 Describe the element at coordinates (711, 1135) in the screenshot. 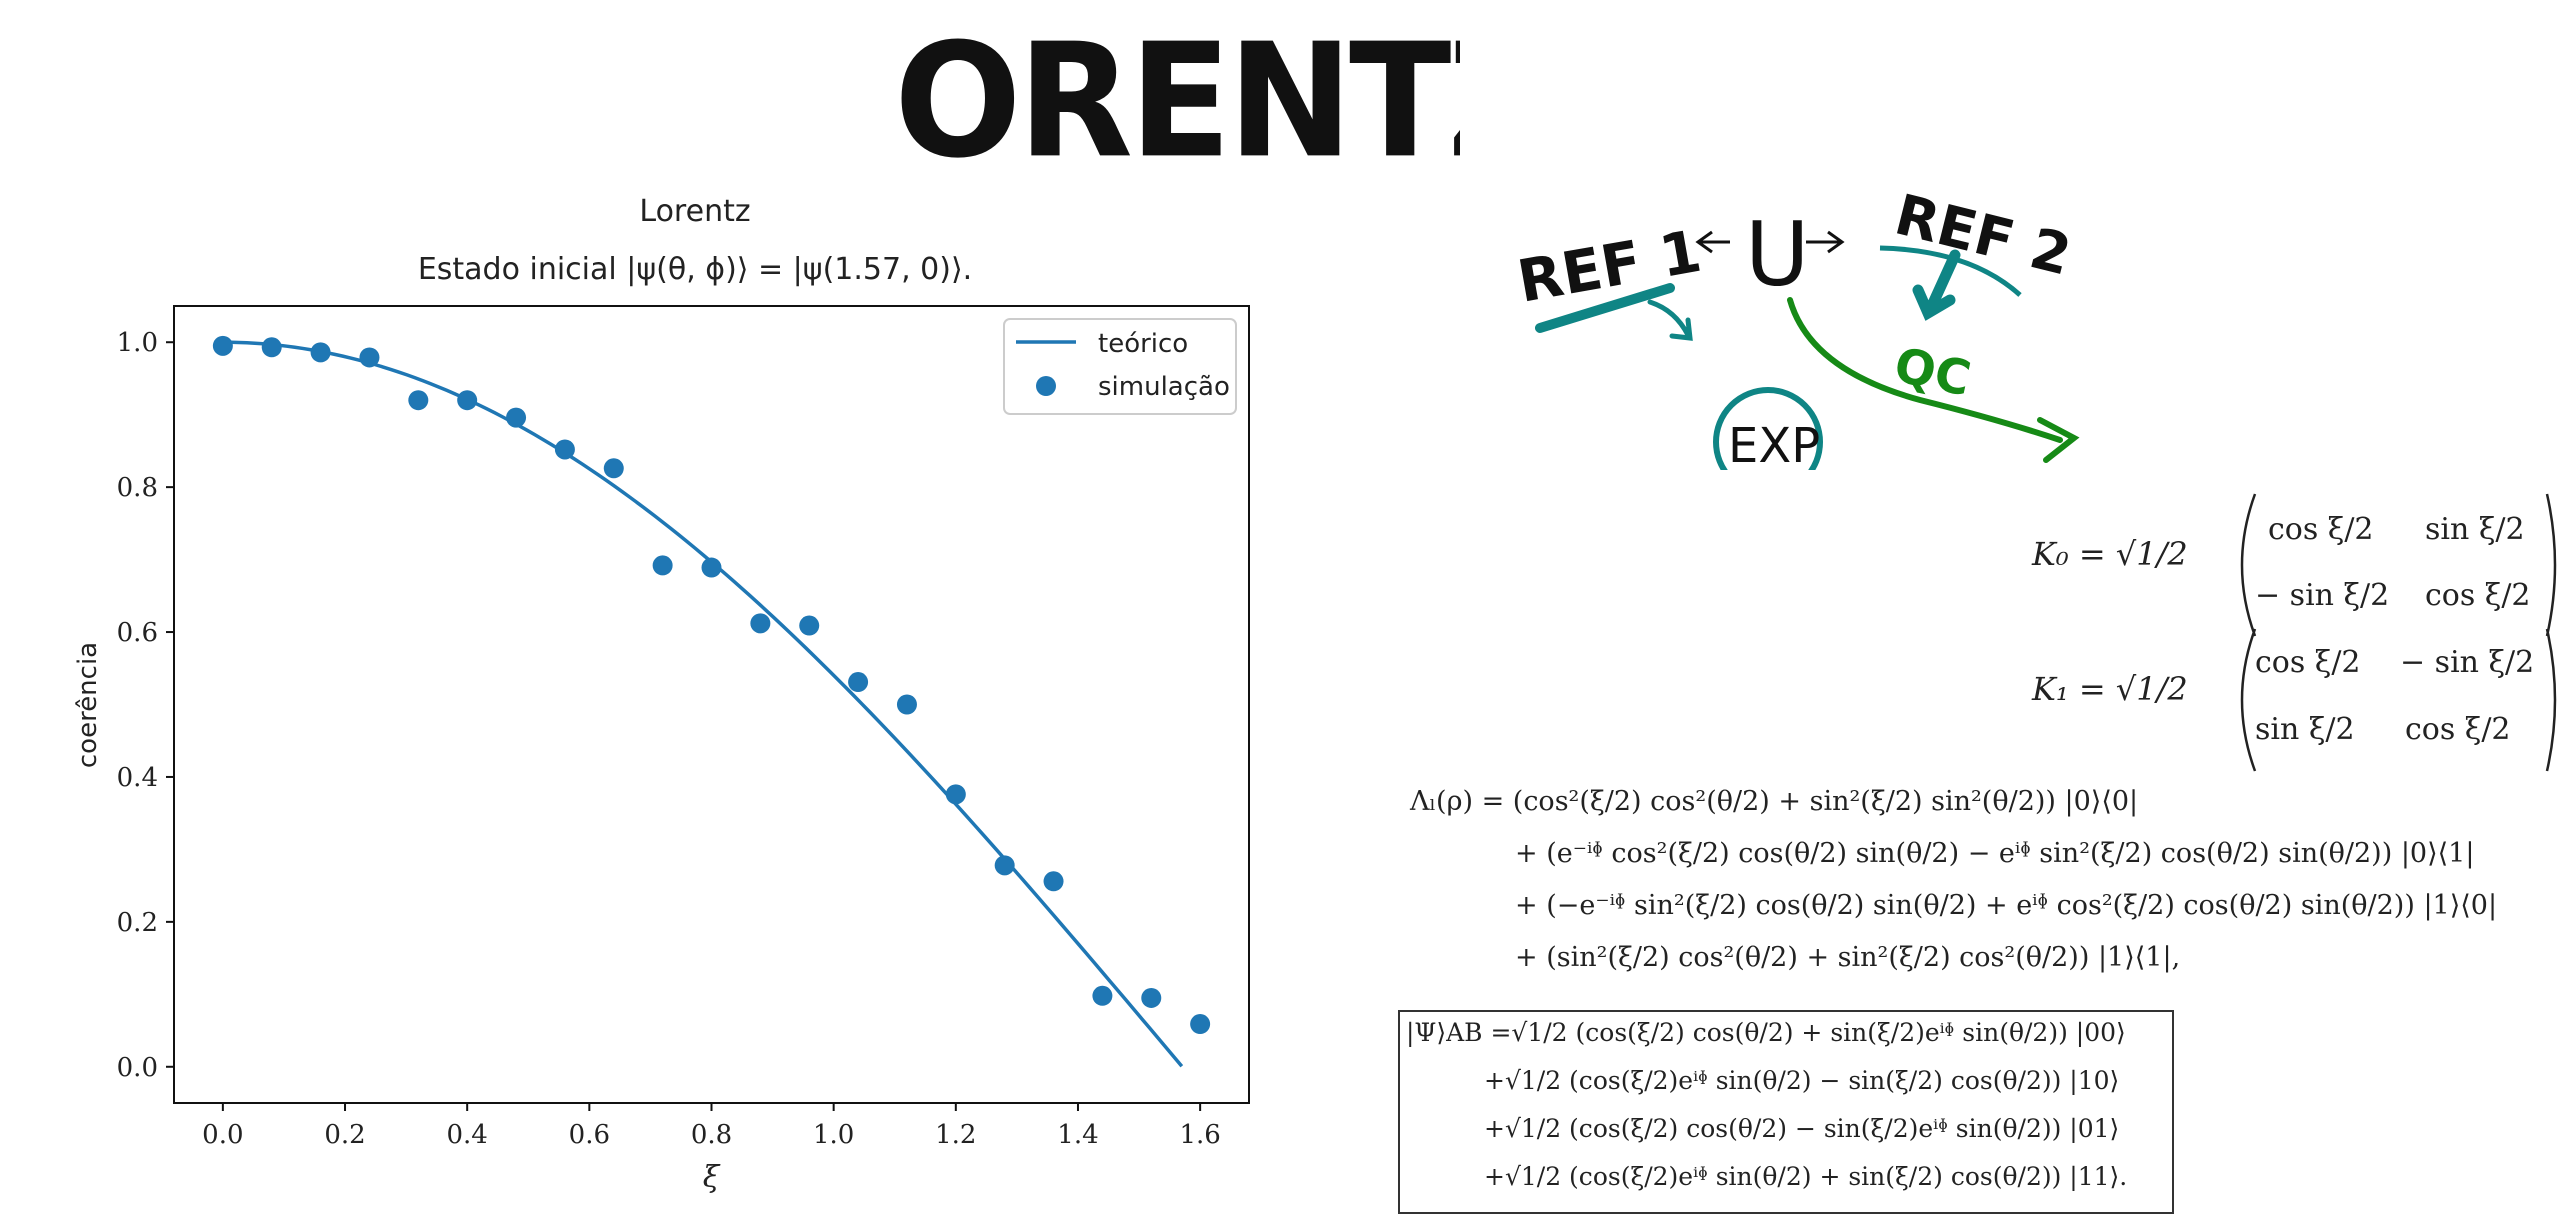

I see `x-tick-label: 0.8` at that location.